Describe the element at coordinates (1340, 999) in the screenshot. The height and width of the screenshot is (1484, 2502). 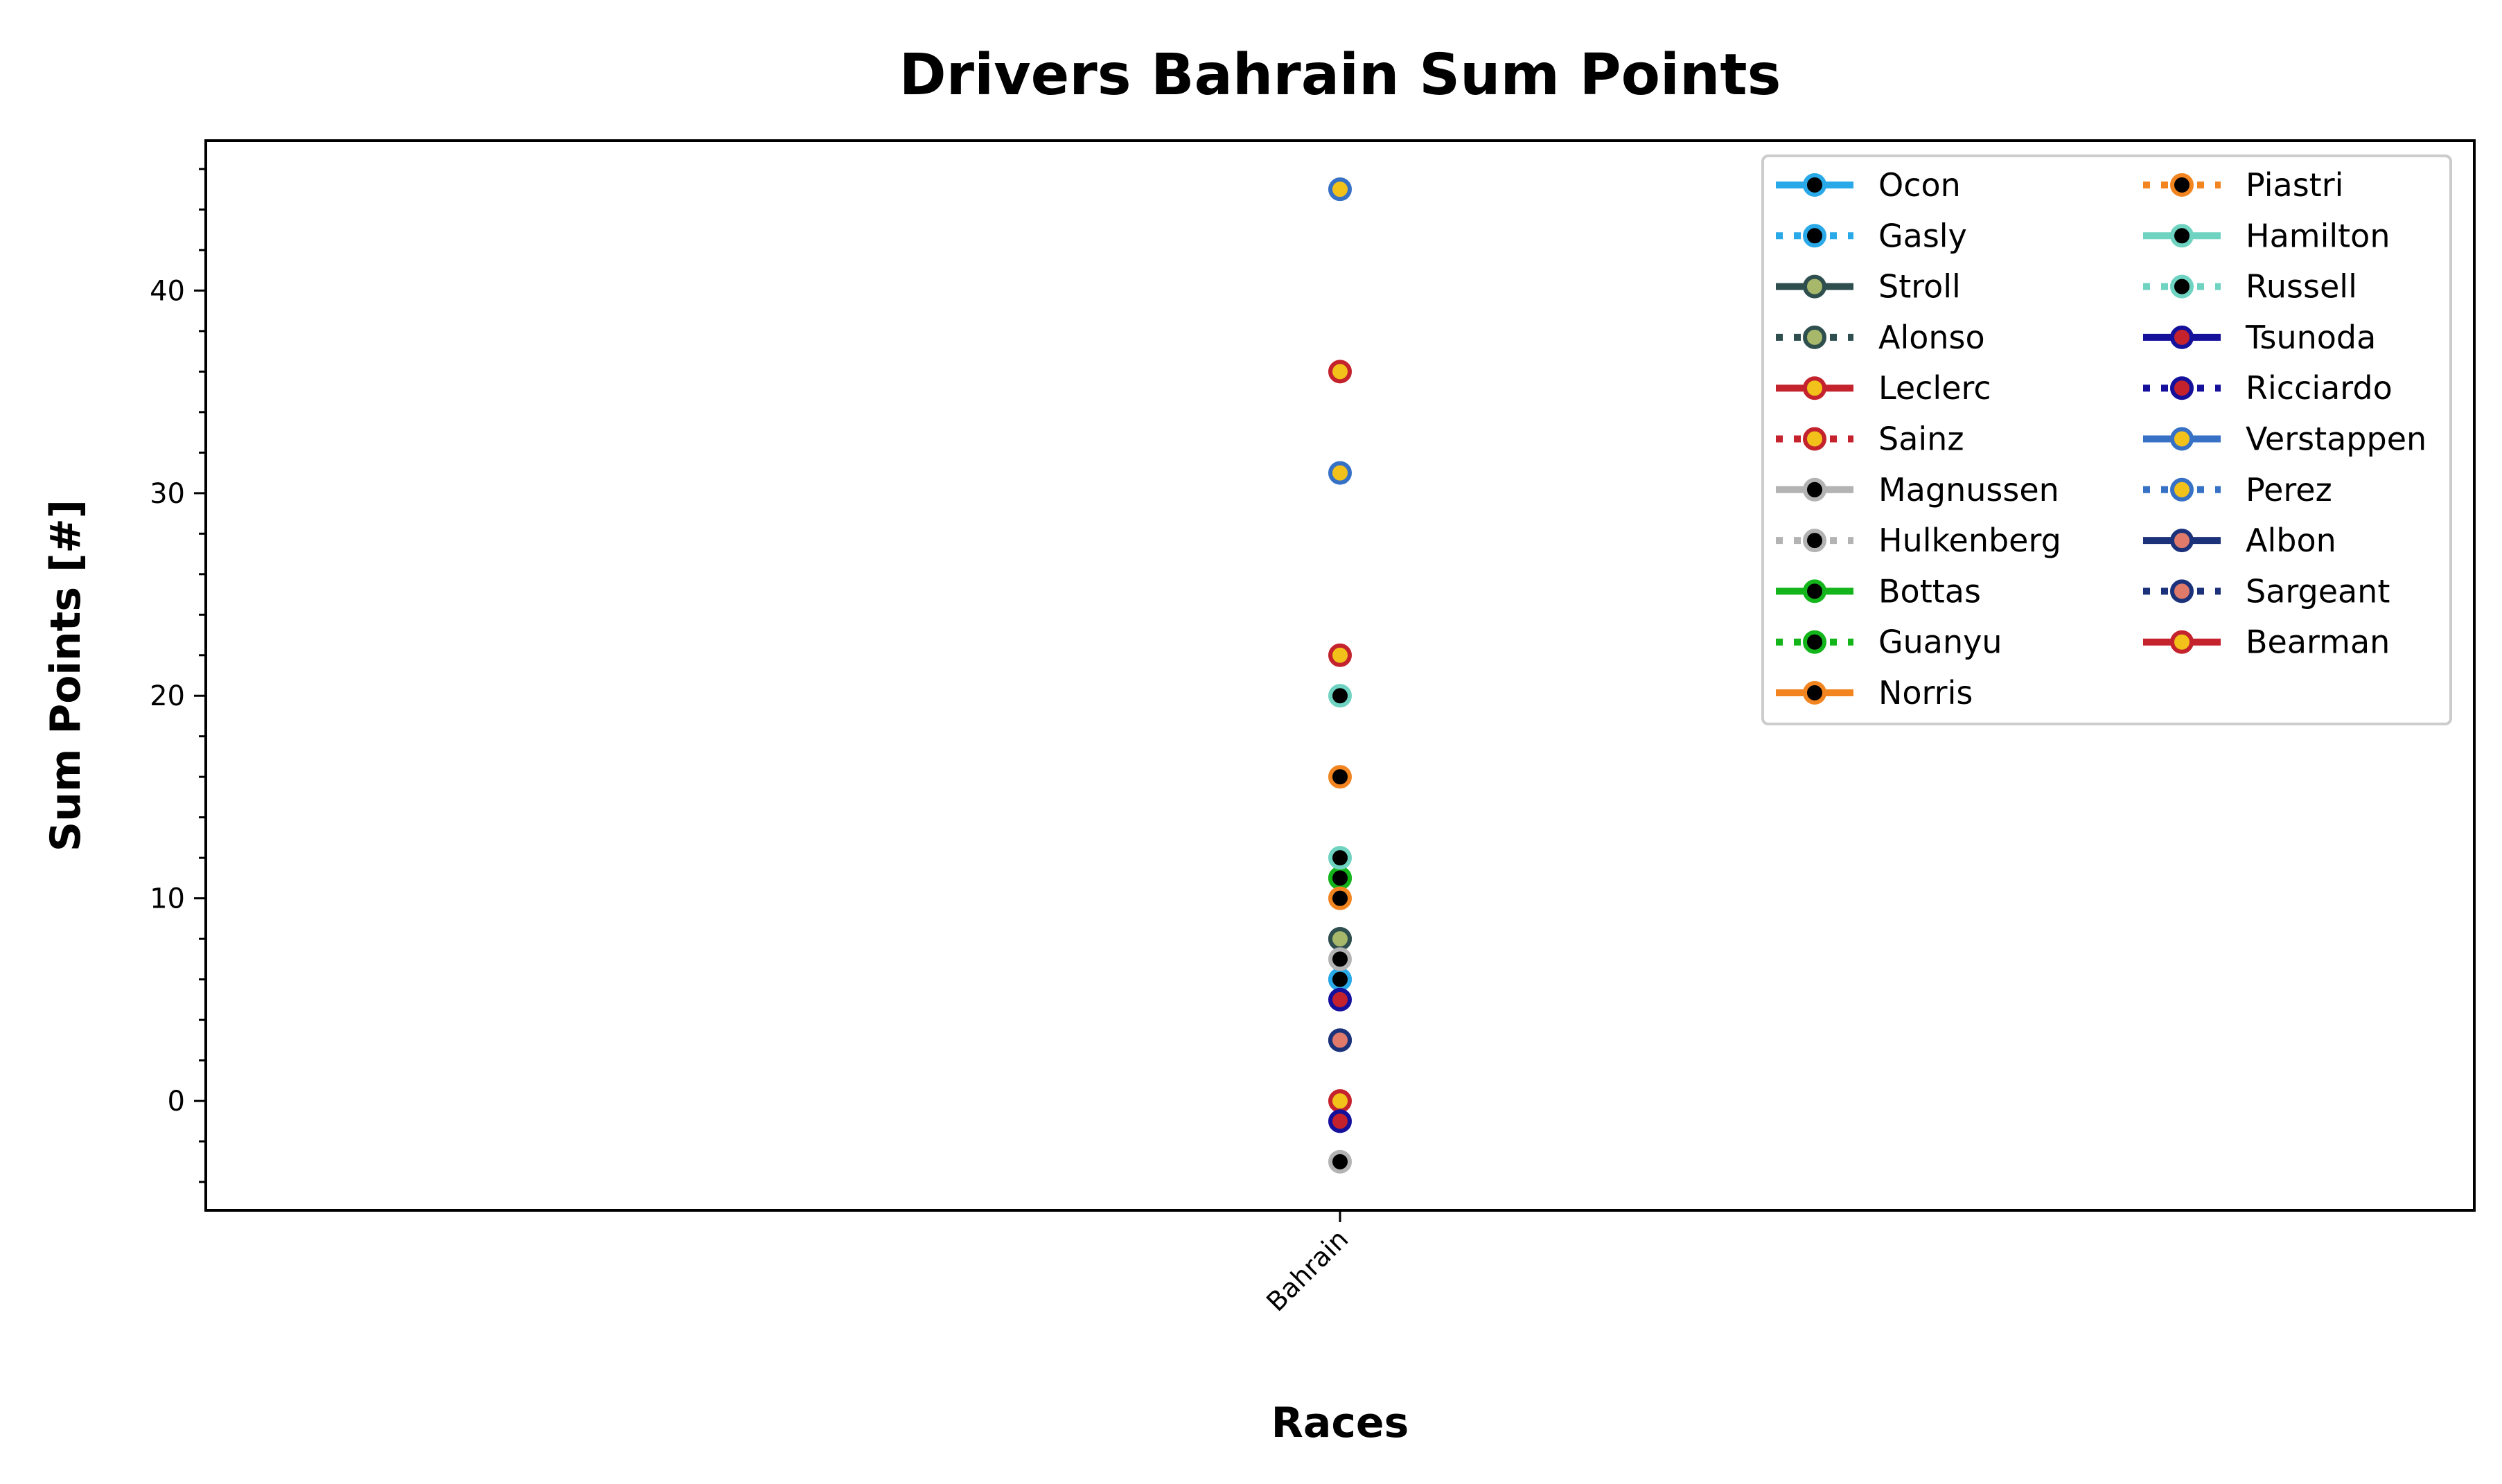
I see `point-ricciardo` at that location.